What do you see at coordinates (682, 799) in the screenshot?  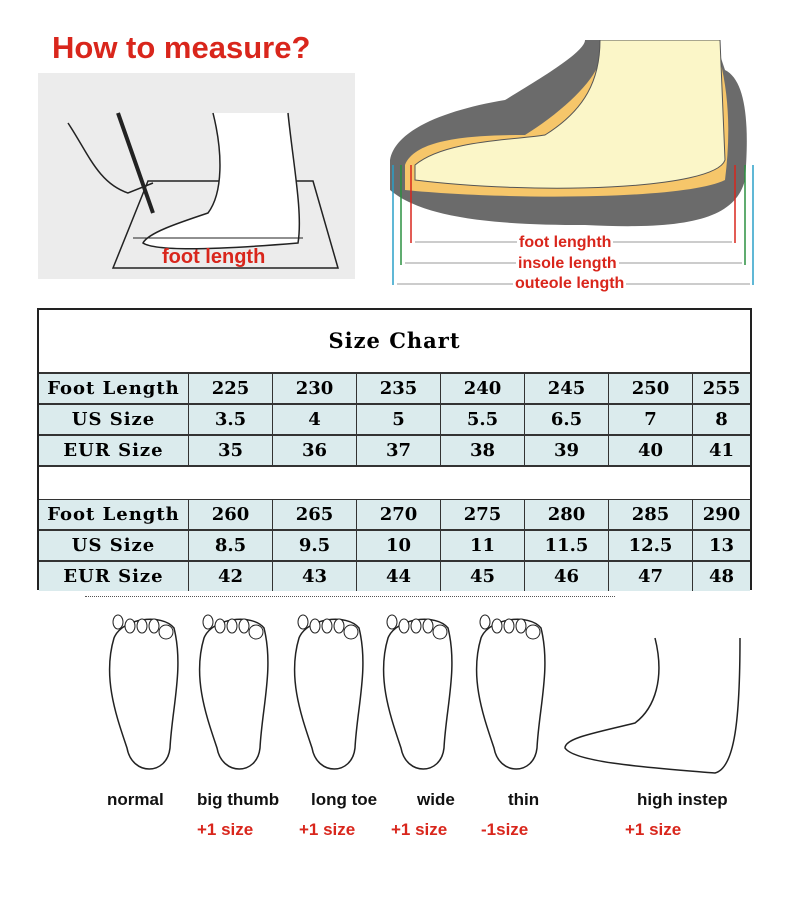 I see `foot-type-name: high instep` at bounding box center [682, 799].